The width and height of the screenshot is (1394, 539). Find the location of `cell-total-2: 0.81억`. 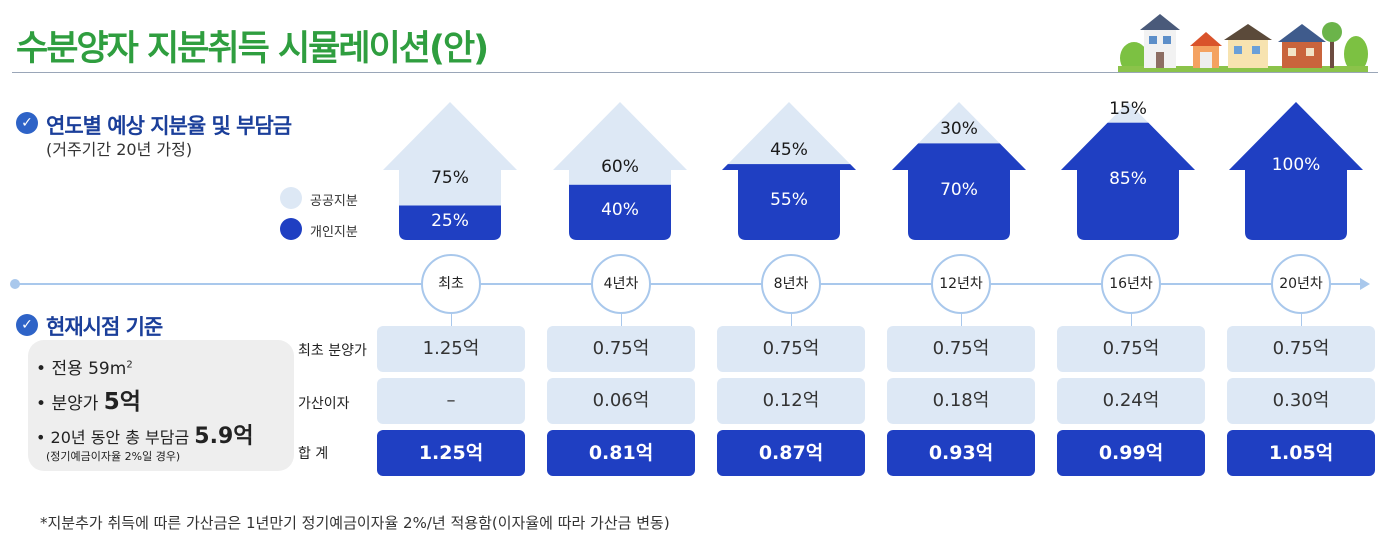

cell-total-2: 0.81억 is located at coordinates (621, 453).